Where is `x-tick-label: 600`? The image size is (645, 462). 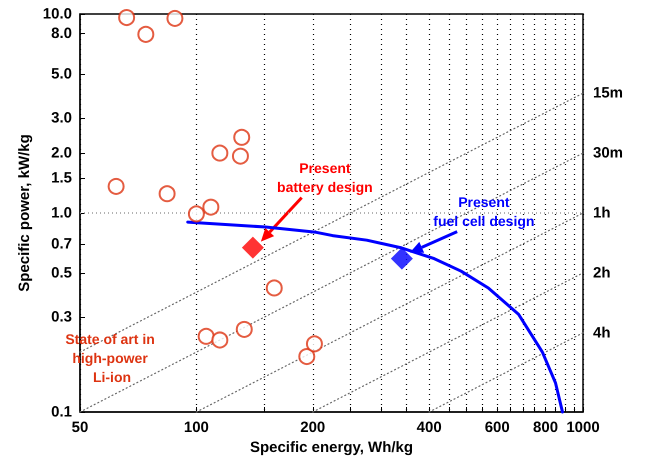
x-tick-label: 600 is located at coordinates (497, 427).